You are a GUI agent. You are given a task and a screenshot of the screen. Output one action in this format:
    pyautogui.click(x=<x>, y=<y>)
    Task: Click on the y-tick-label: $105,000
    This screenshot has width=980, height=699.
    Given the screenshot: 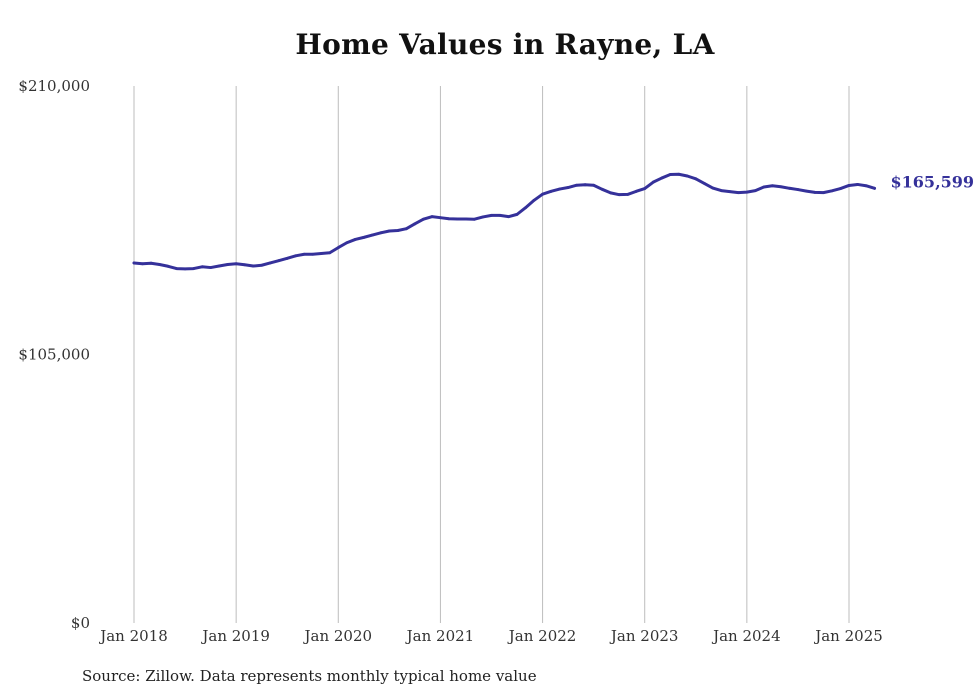 What is the action you would take?
    pyautogui.click(x=54, y=355)
    